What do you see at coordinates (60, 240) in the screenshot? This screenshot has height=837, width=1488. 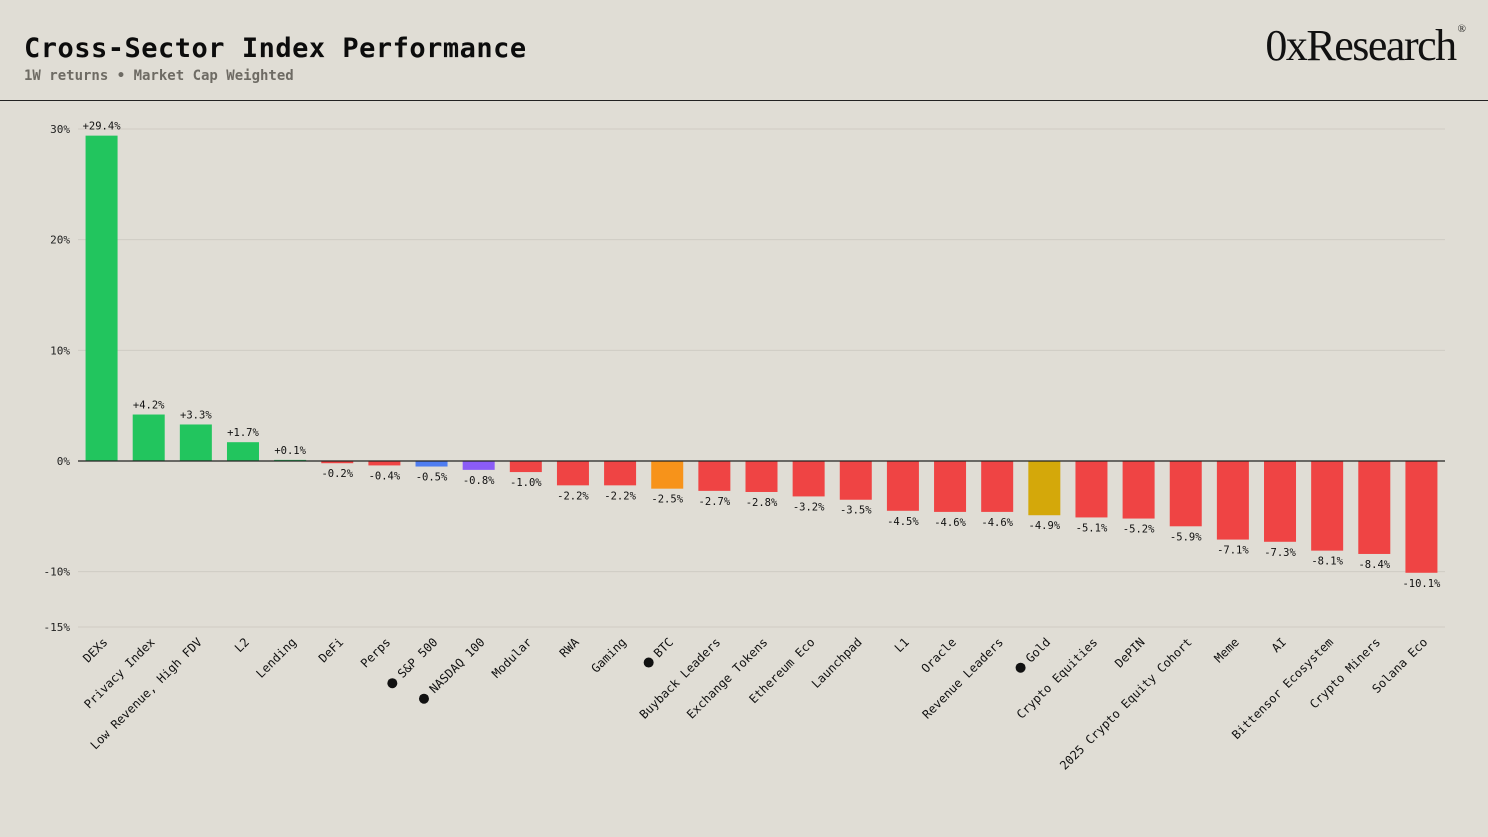 I see `y-tick-label: 20%` at bounding box center [60, 240].